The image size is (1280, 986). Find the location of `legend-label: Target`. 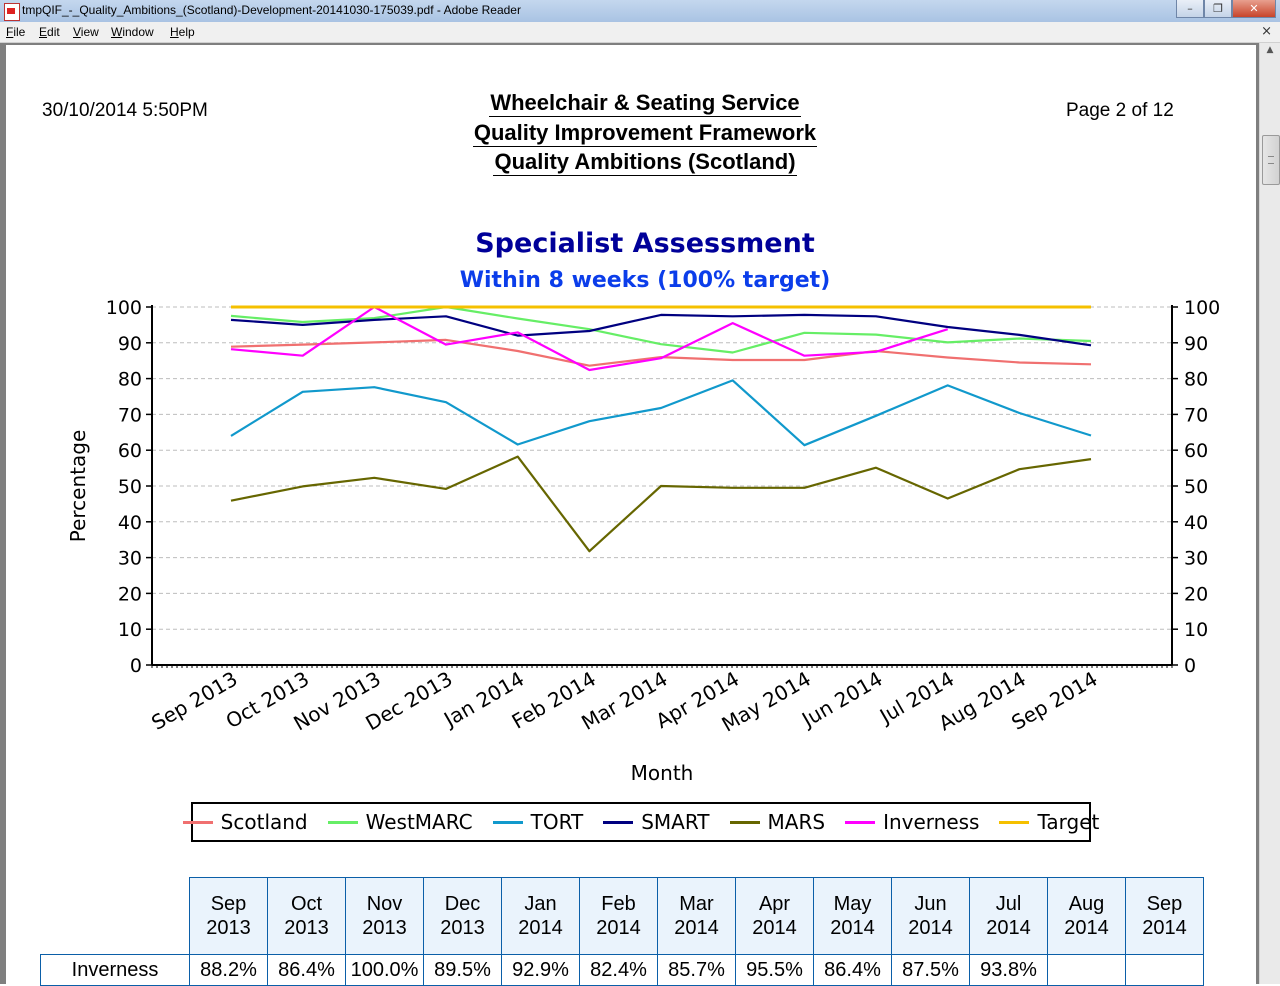

legend-label: Target is located at coordinates (1068, 822).